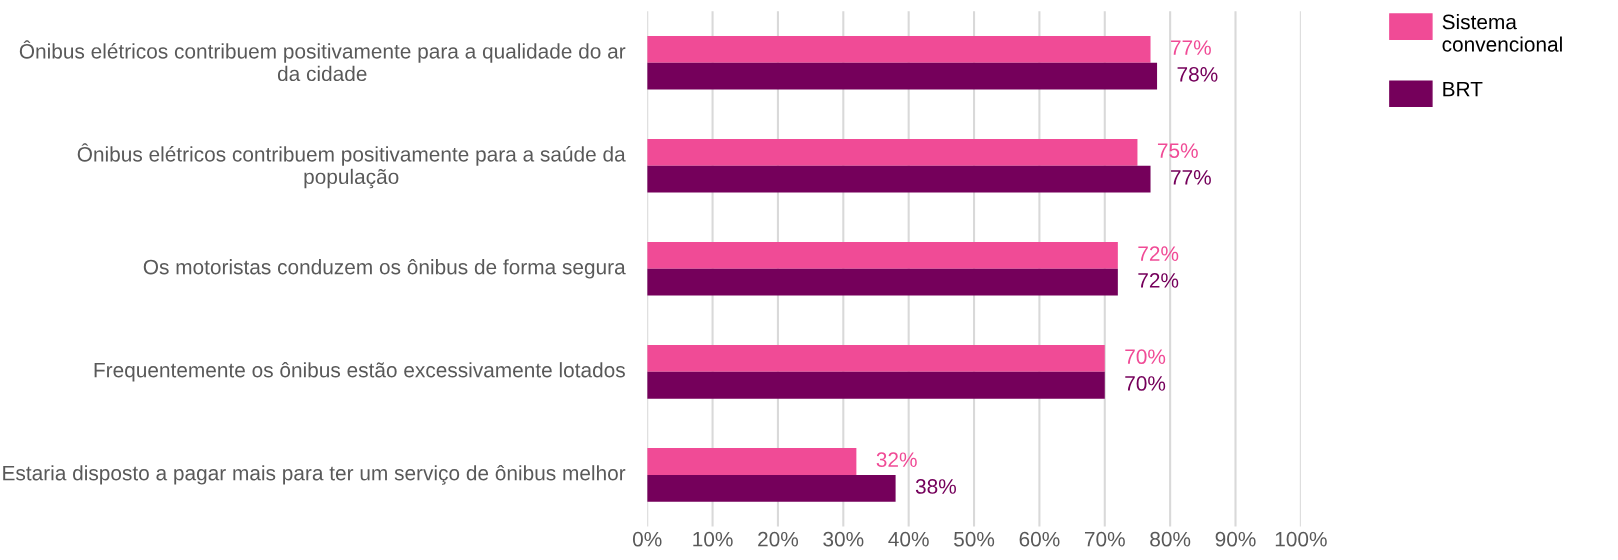 The image size is (1618, 560). What do you see at coordinates (1104, 539) in the screenshot?
I see `x-tick-label: 70%` at bounding box center [1104, 539].